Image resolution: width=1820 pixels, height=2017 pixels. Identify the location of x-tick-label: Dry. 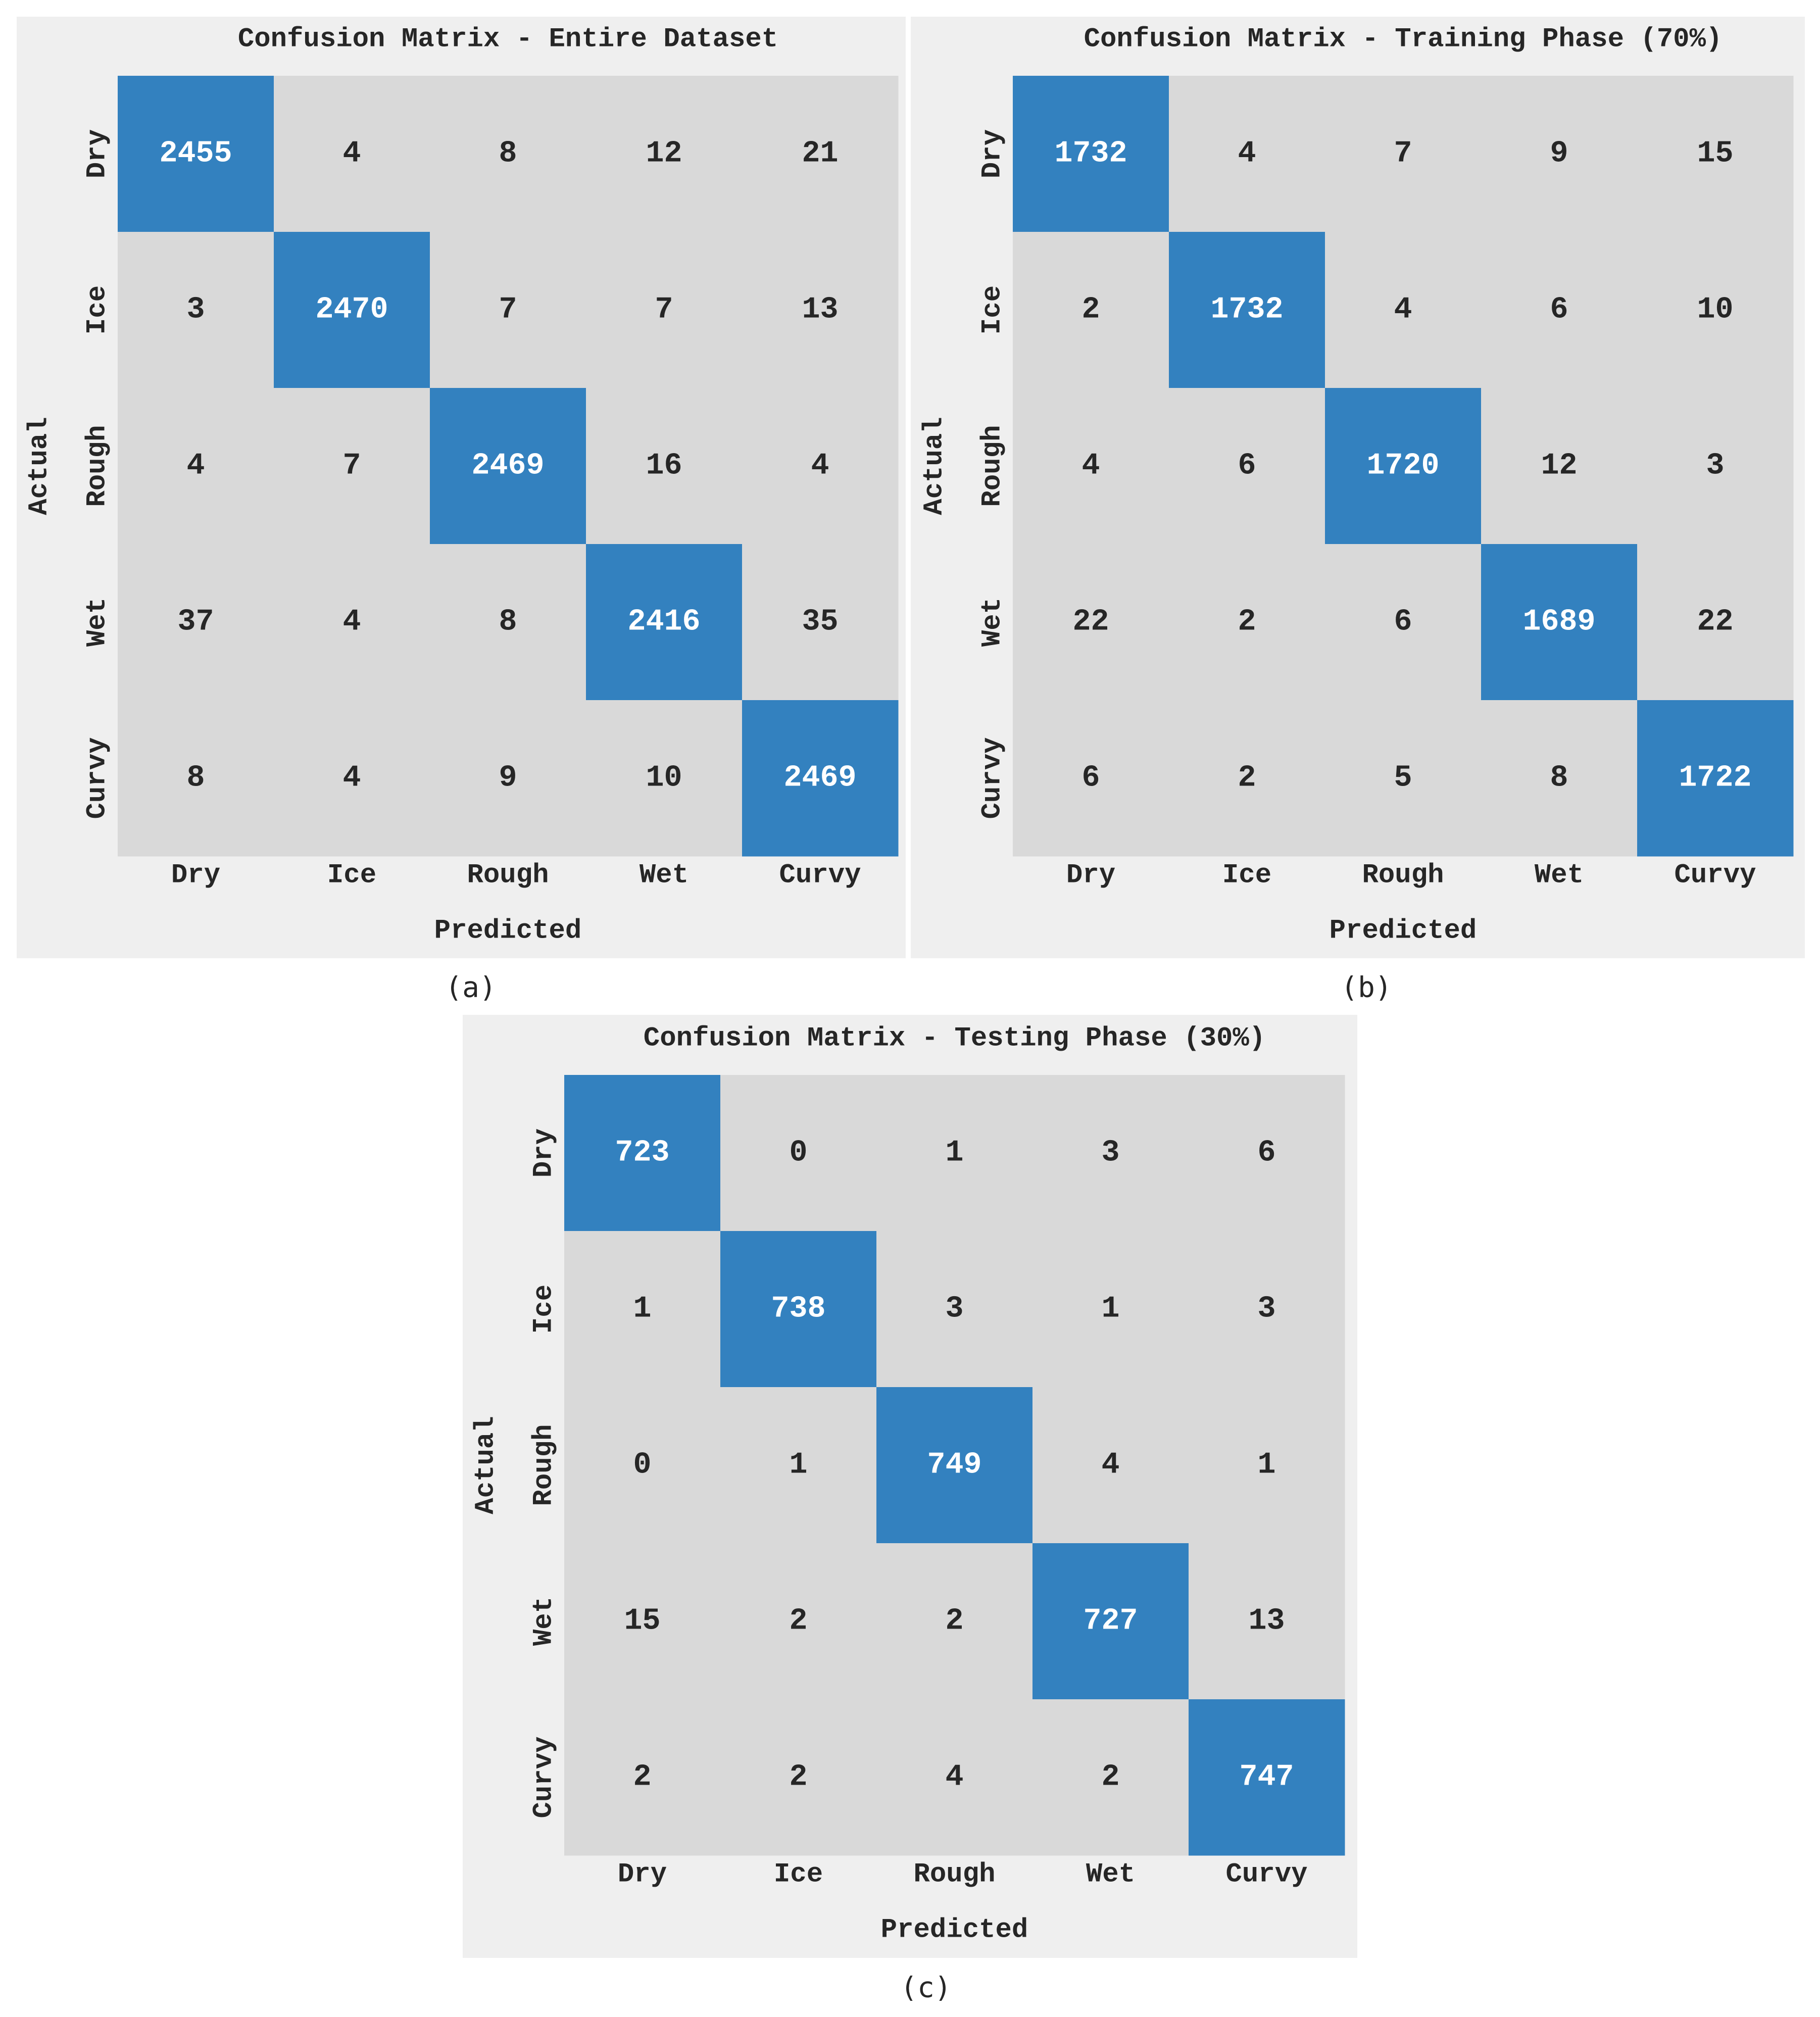
(195, 875).